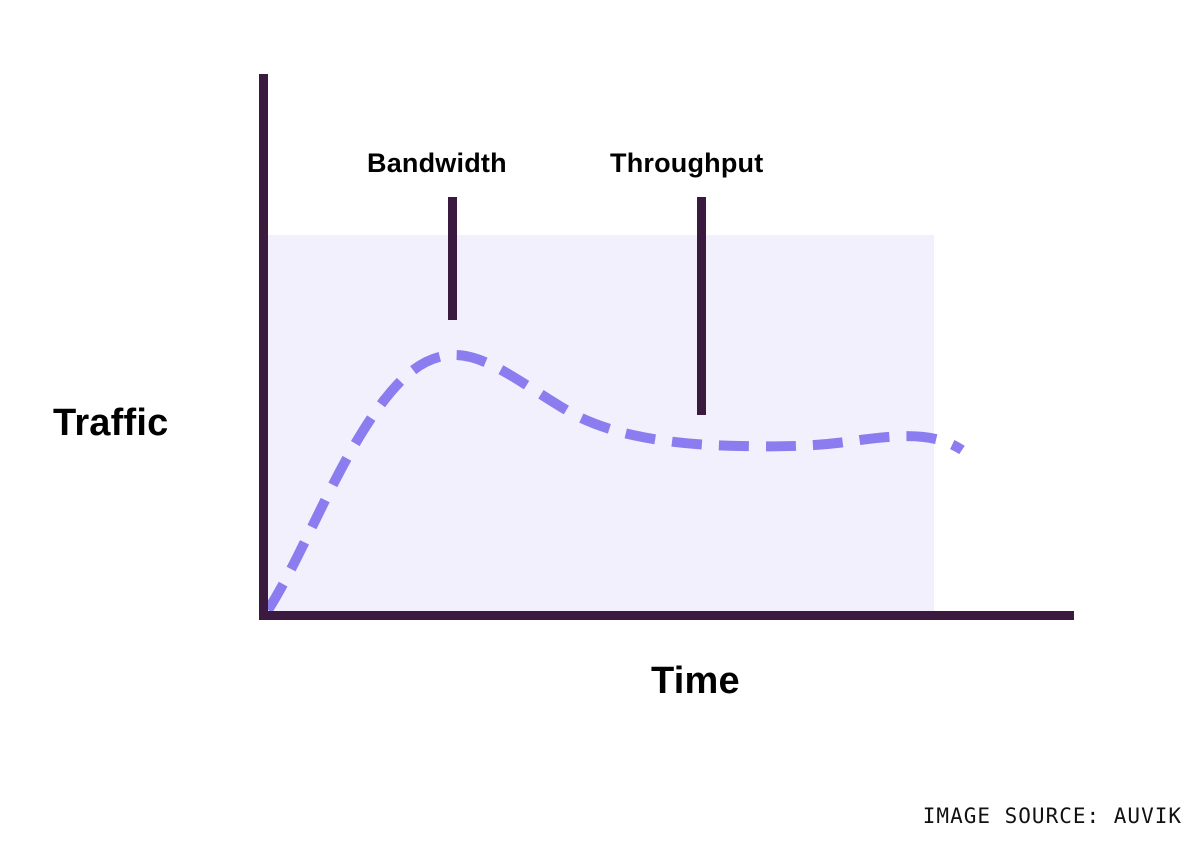  What do you see at coordinates (701, 306) in the screenshot?
I see `throughput-marker-line` at bounding box center [701, 306].